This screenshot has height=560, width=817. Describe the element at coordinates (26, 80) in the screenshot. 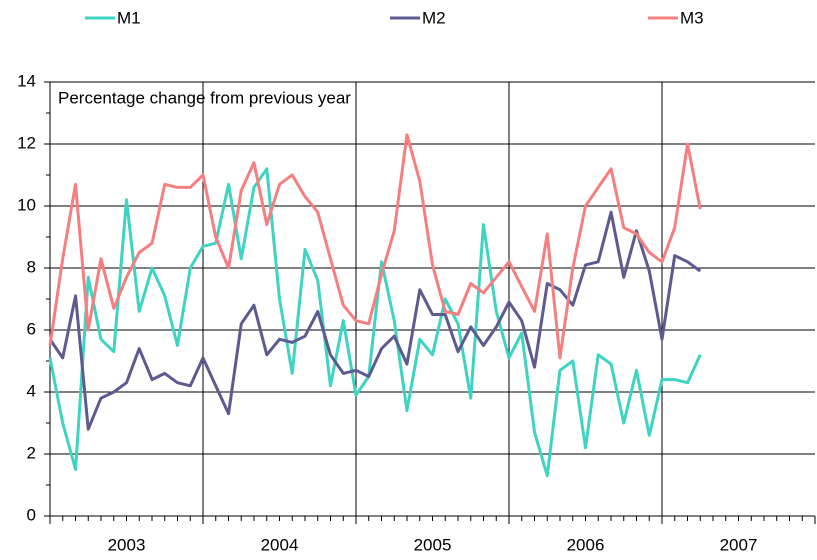

I see `y-tick-label: 14` at that location.